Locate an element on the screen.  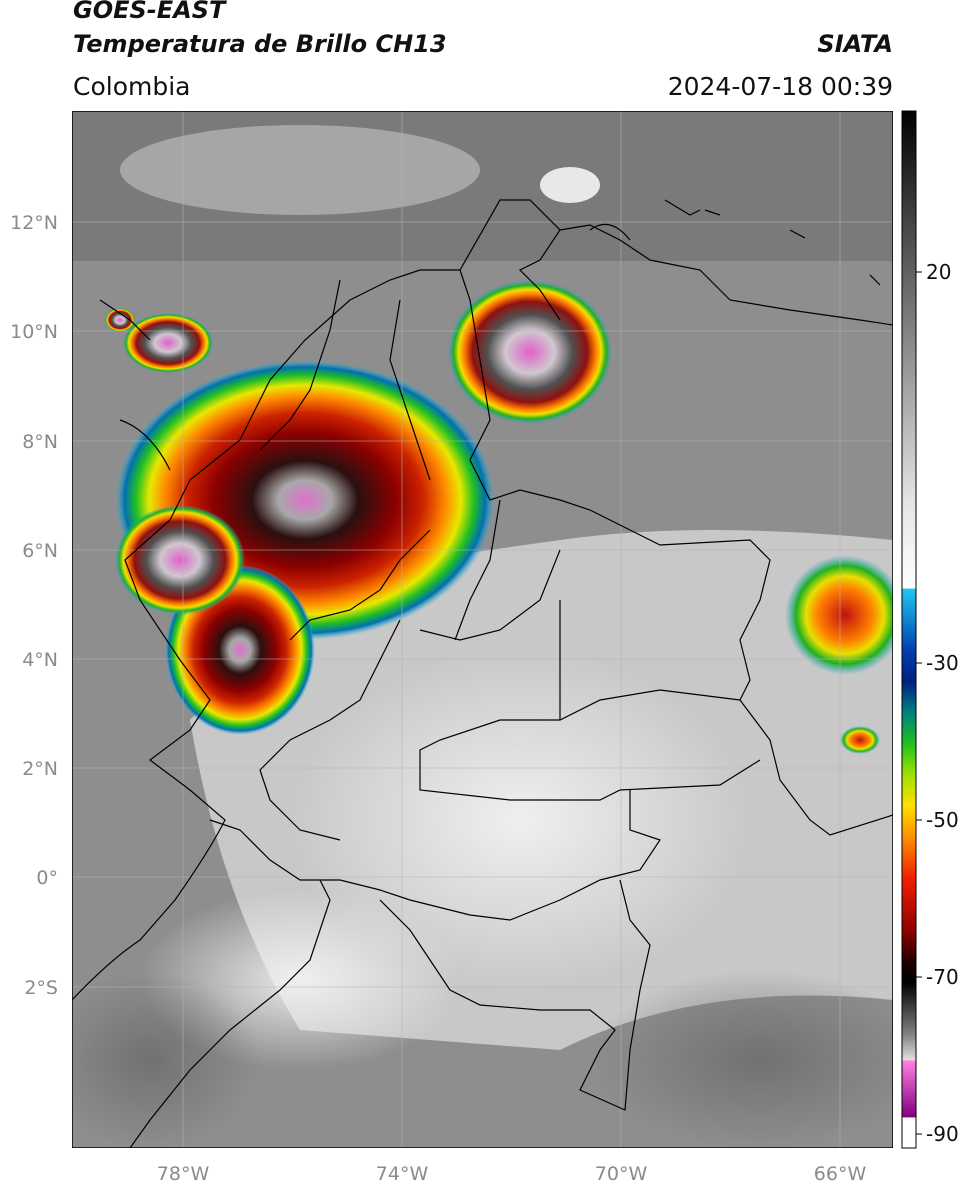
convective-cell-west is located at coordinates (180, 560).